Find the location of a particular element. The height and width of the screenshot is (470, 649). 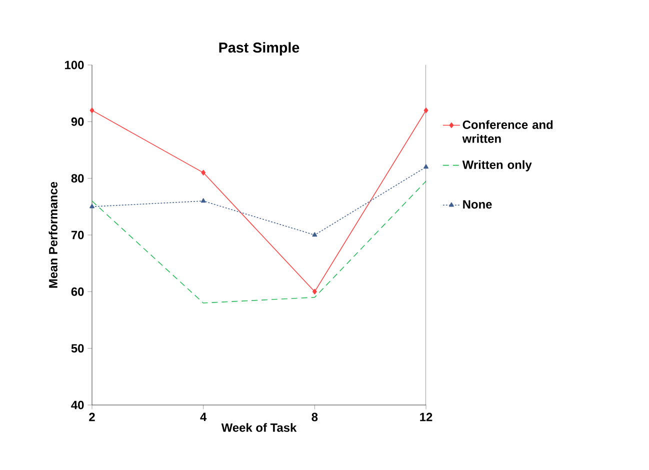

legend-label: None is located at coordinates (477, 204).